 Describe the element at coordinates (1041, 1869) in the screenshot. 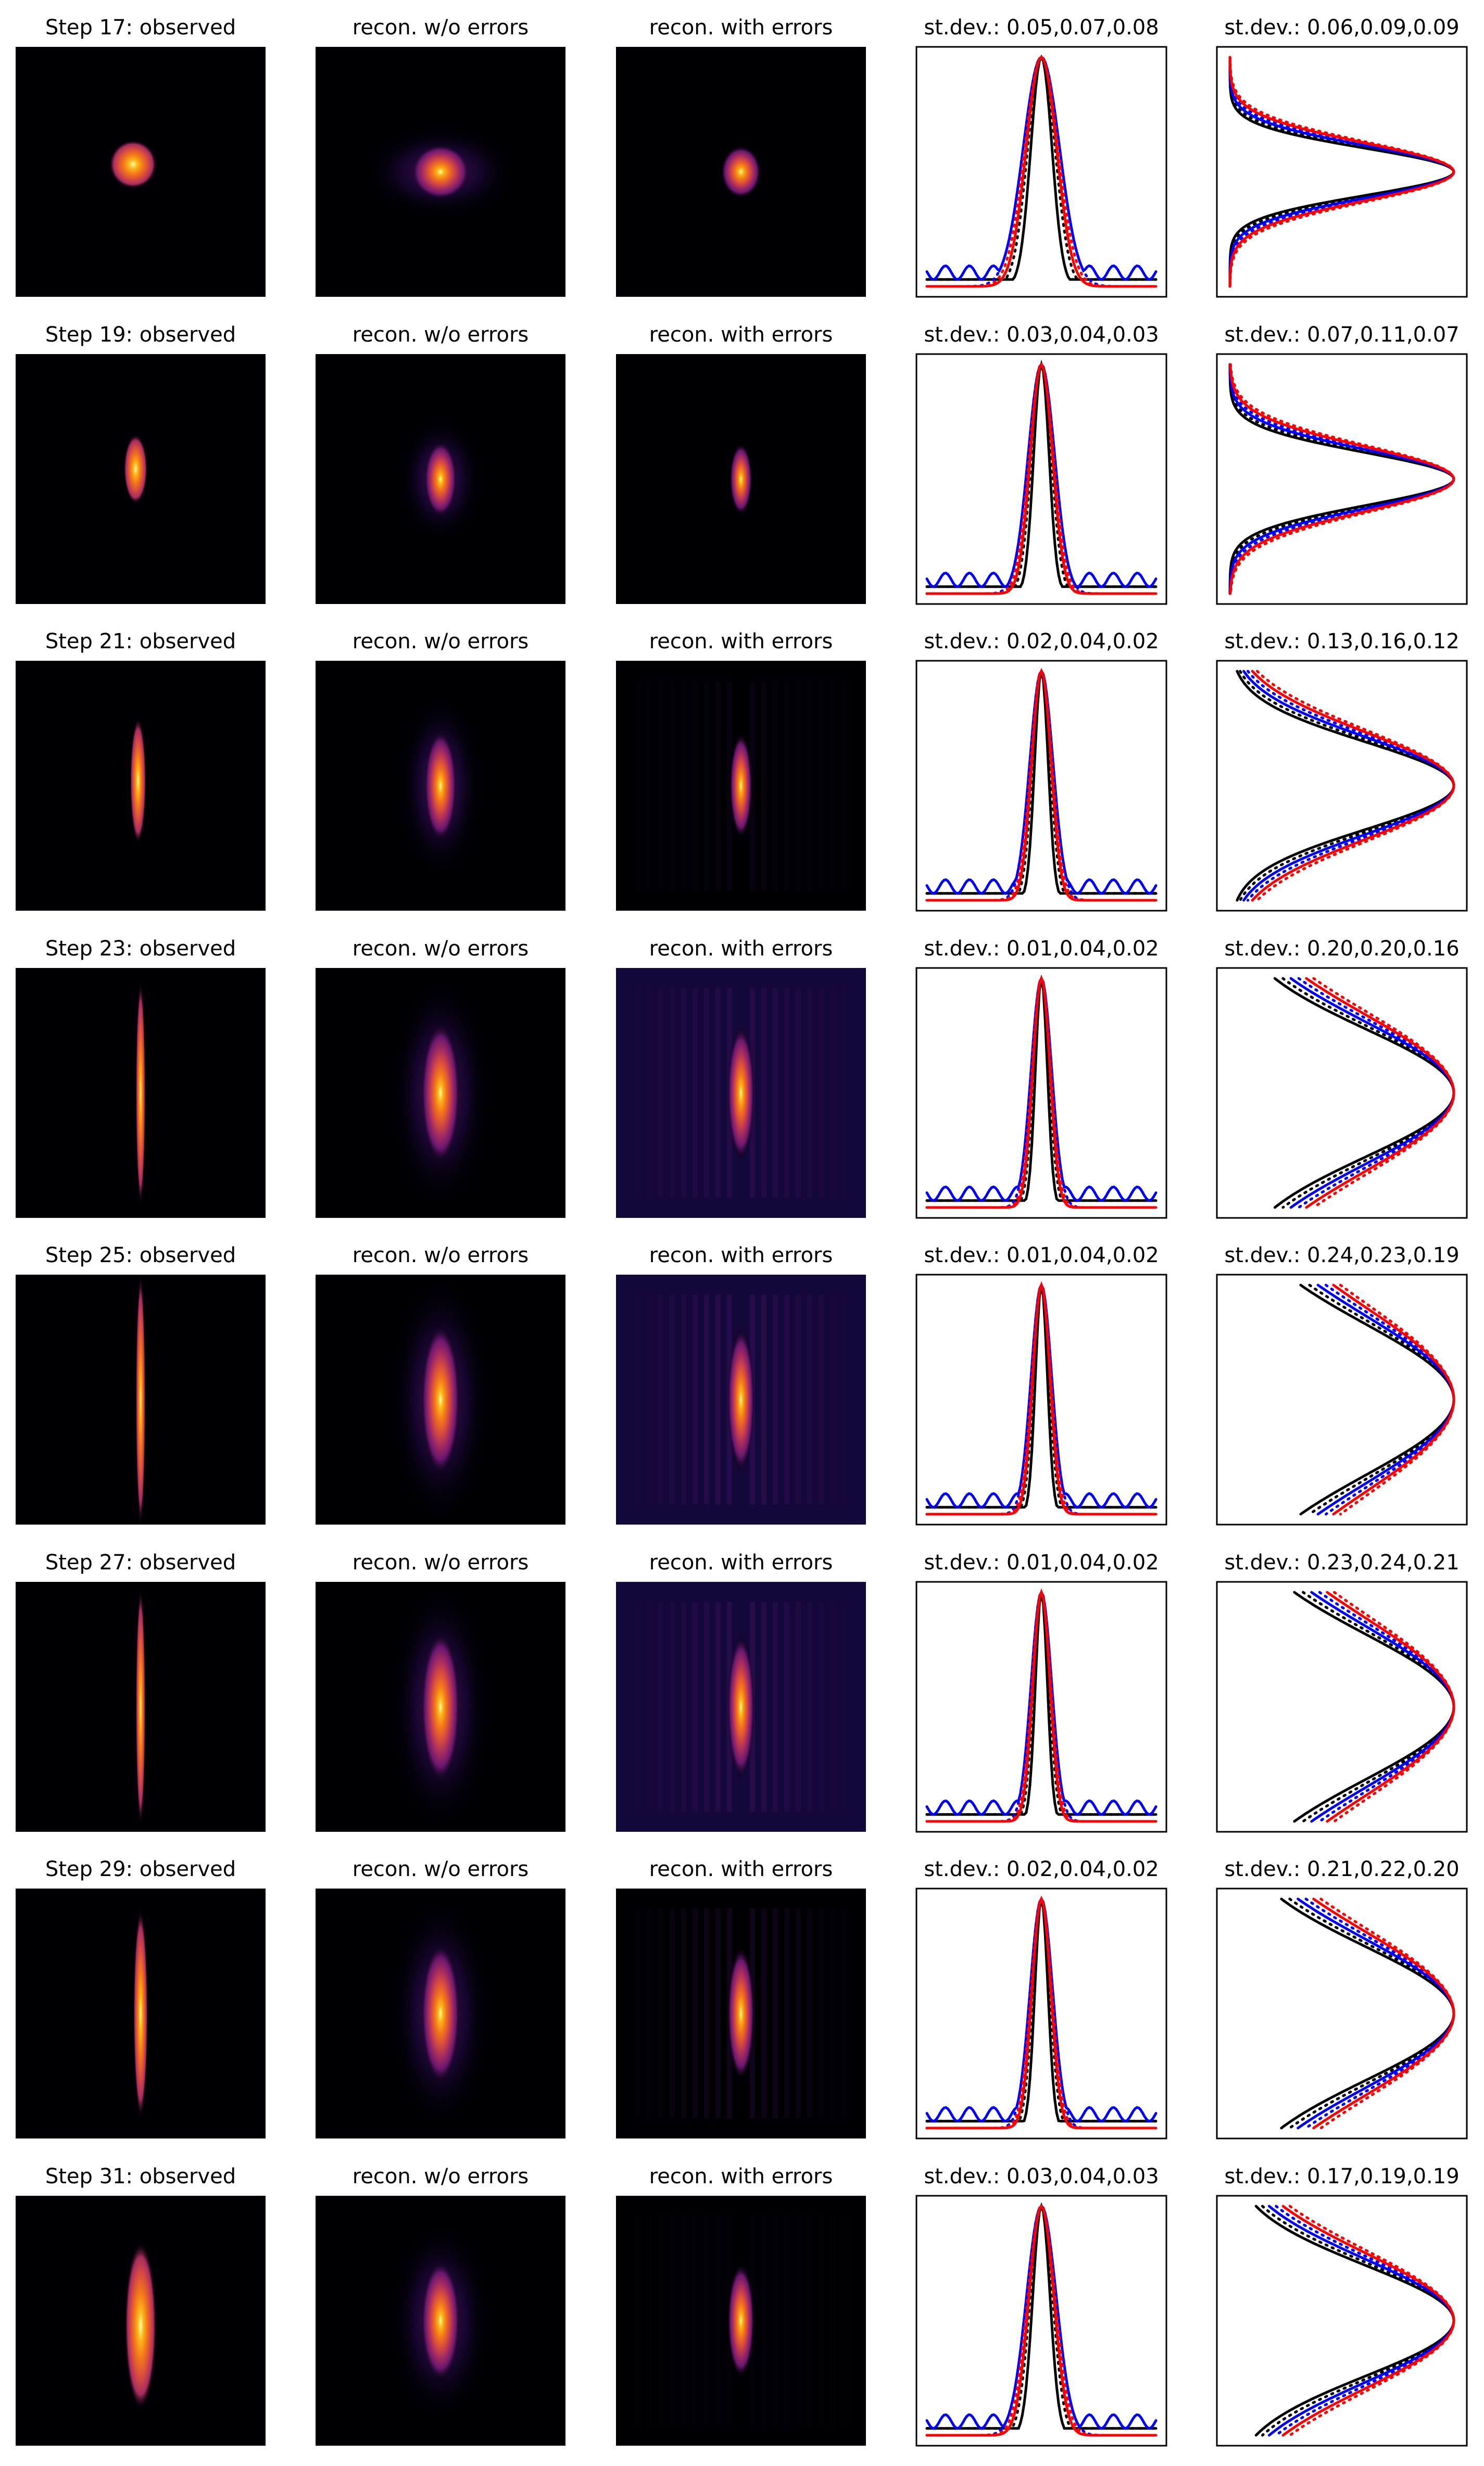

I see `panel-title-stdev-x: st.dev.: 0.02,0.04,0.02` at that location.